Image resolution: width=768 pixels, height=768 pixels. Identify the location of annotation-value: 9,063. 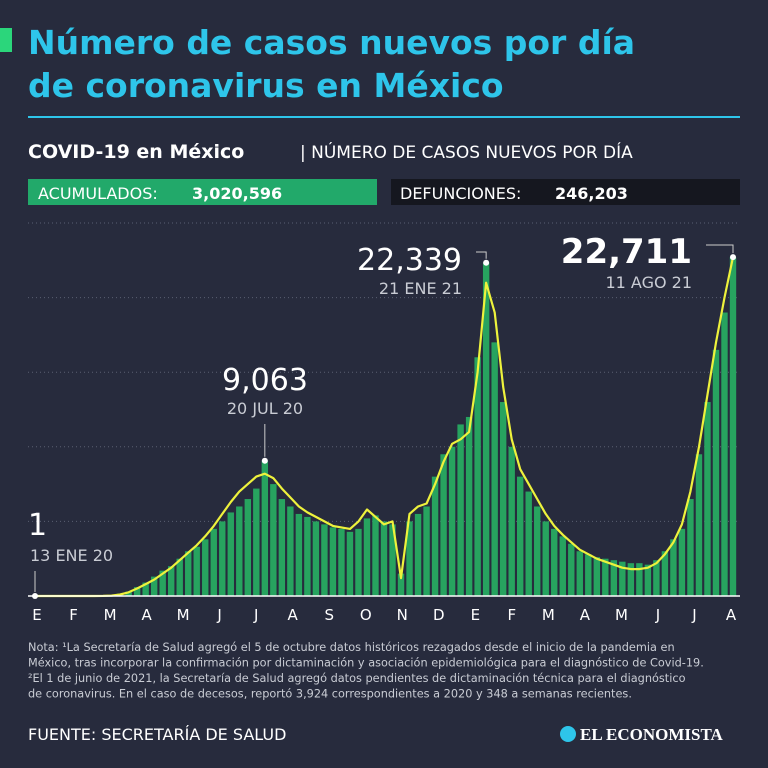
(265, 380).